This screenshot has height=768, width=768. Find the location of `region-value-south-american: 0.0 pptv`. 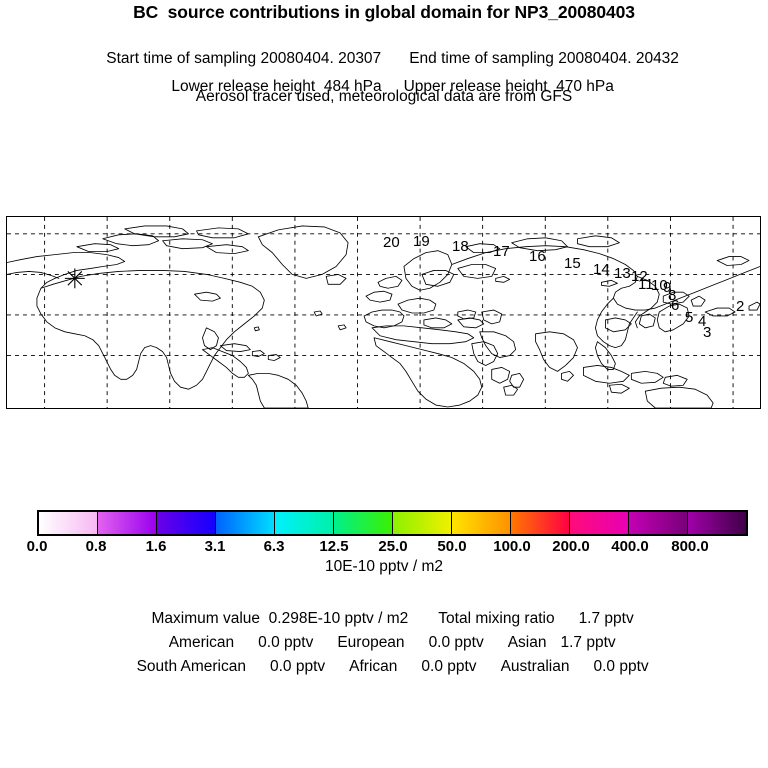

region-value-south-american: 0.0 pptv is located at coordinates (298, 666).